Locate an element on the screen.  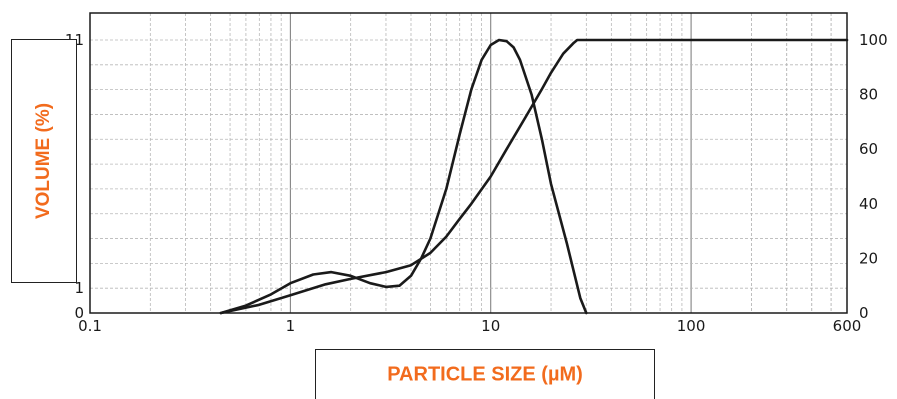
x-tick-label: 100 is located at coordinates (691, 326).